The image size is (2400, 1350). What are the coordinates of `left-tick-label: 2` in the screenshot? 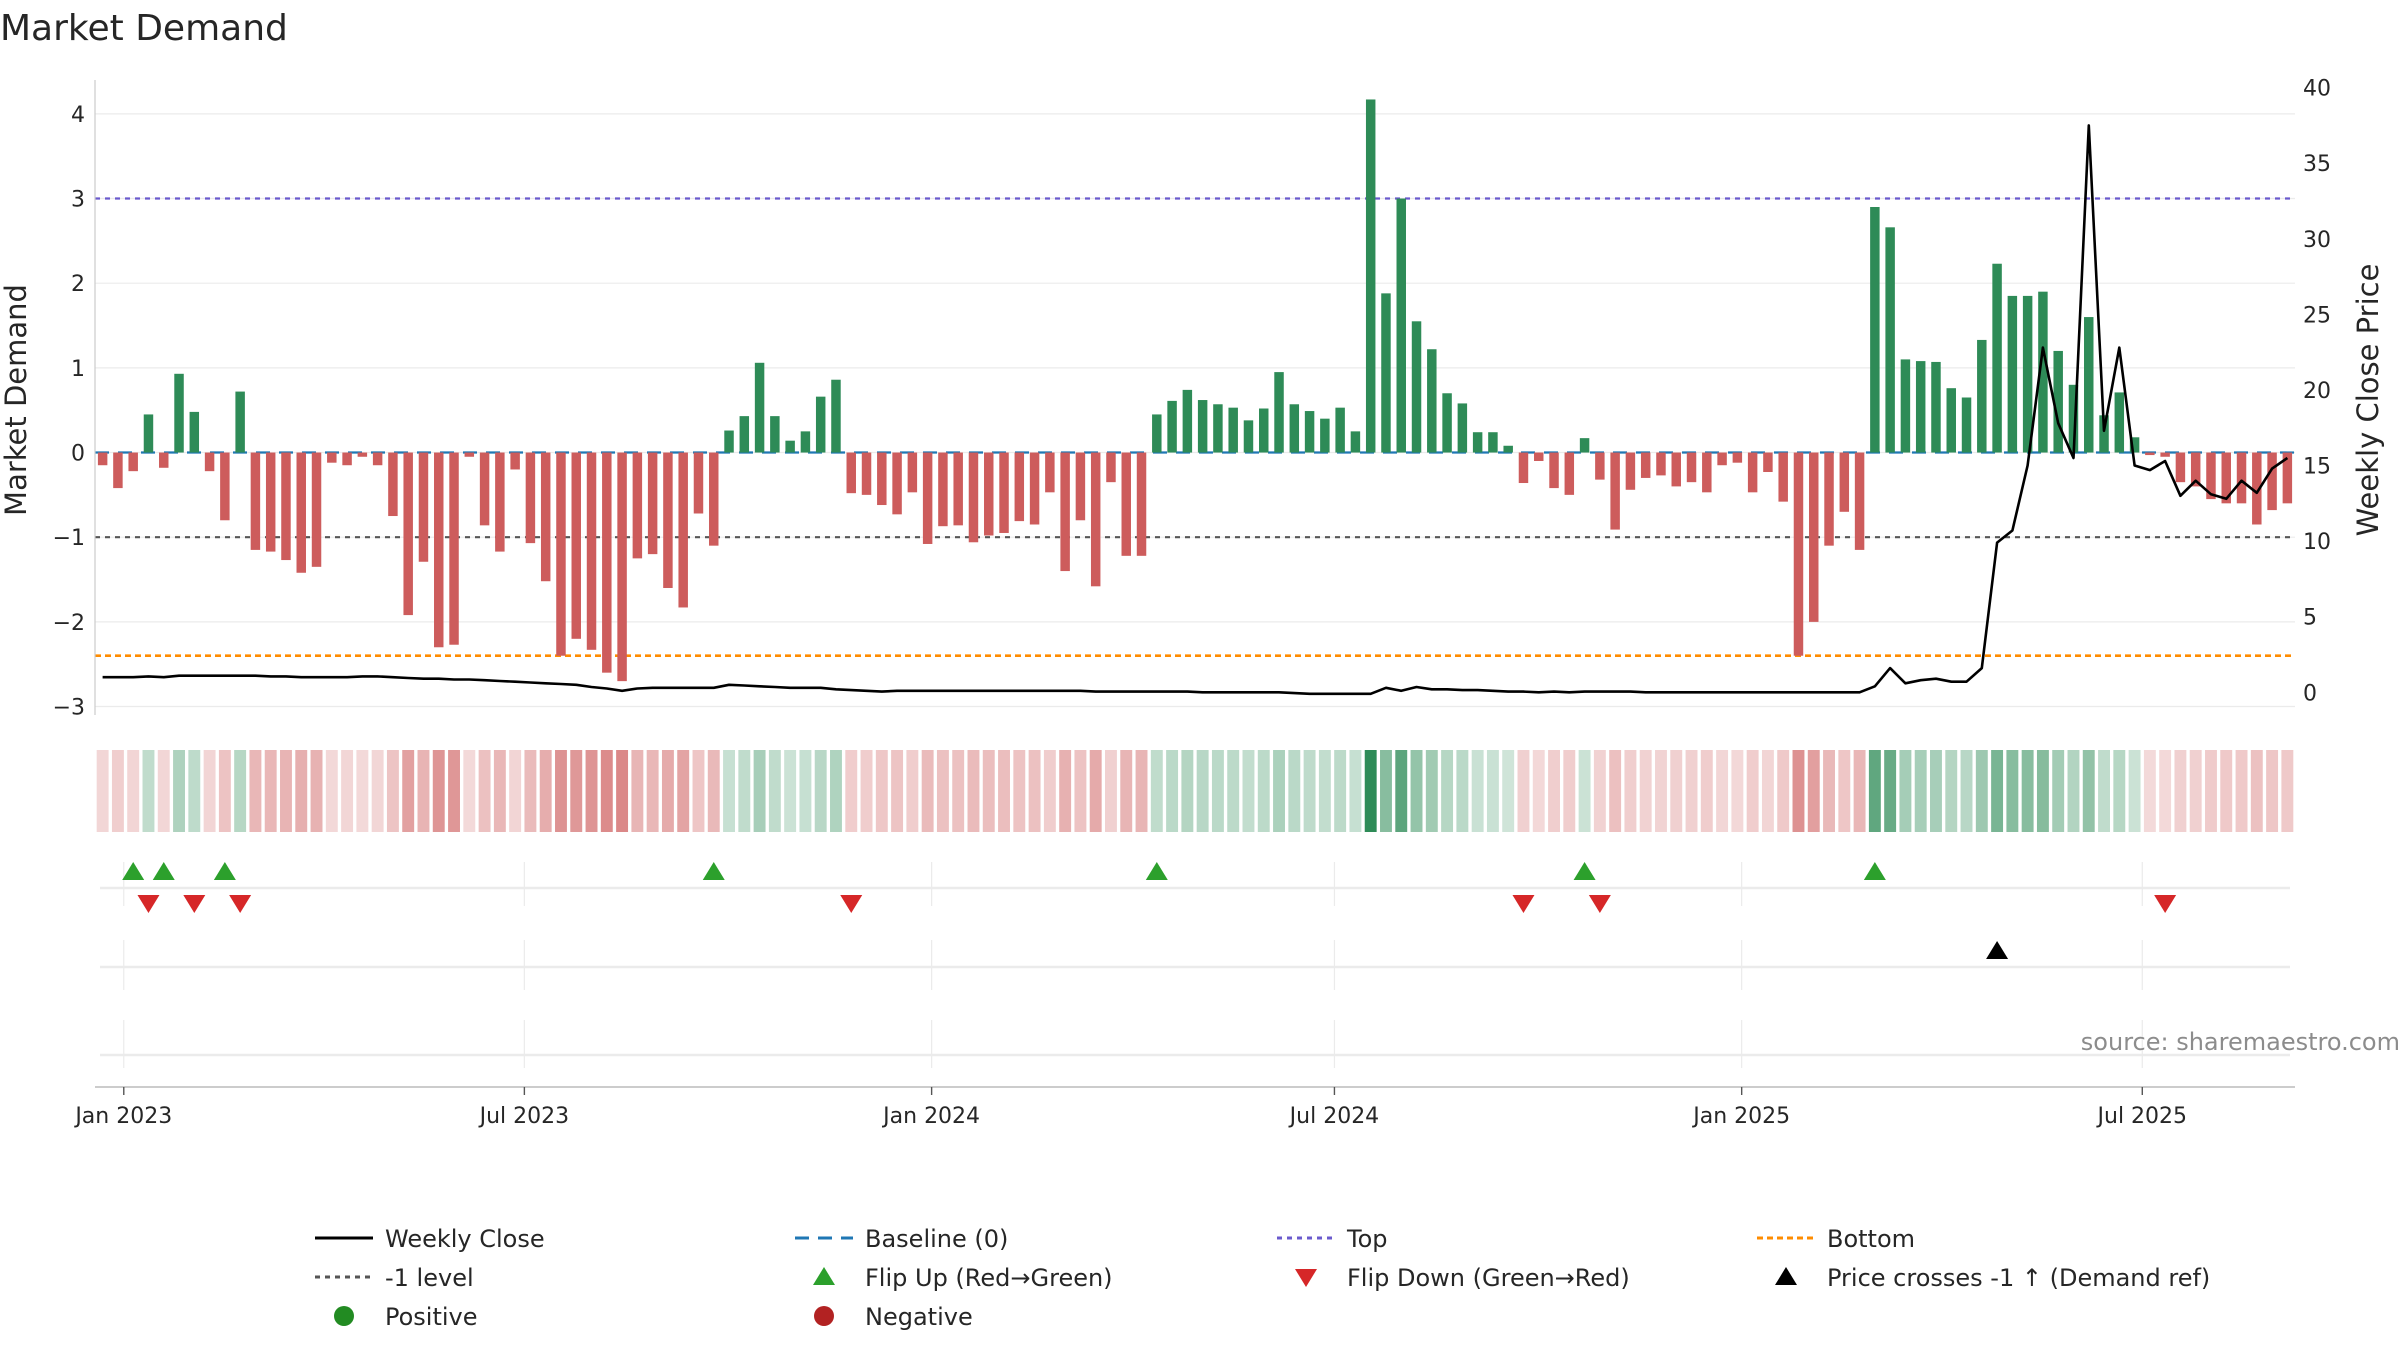 It's located at (78, 284).